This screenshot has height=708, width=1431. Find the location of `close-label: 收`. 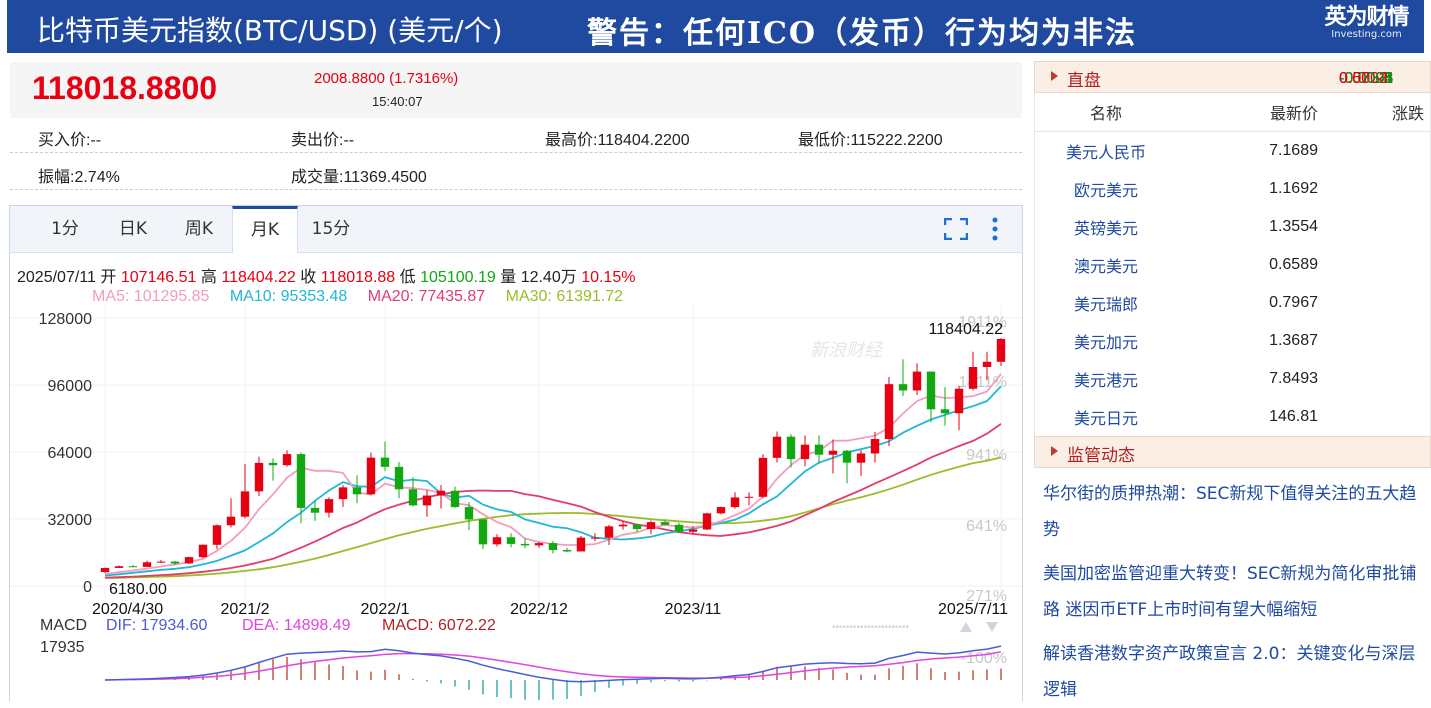

close-label: 收 is located at coordinates (308, 277).